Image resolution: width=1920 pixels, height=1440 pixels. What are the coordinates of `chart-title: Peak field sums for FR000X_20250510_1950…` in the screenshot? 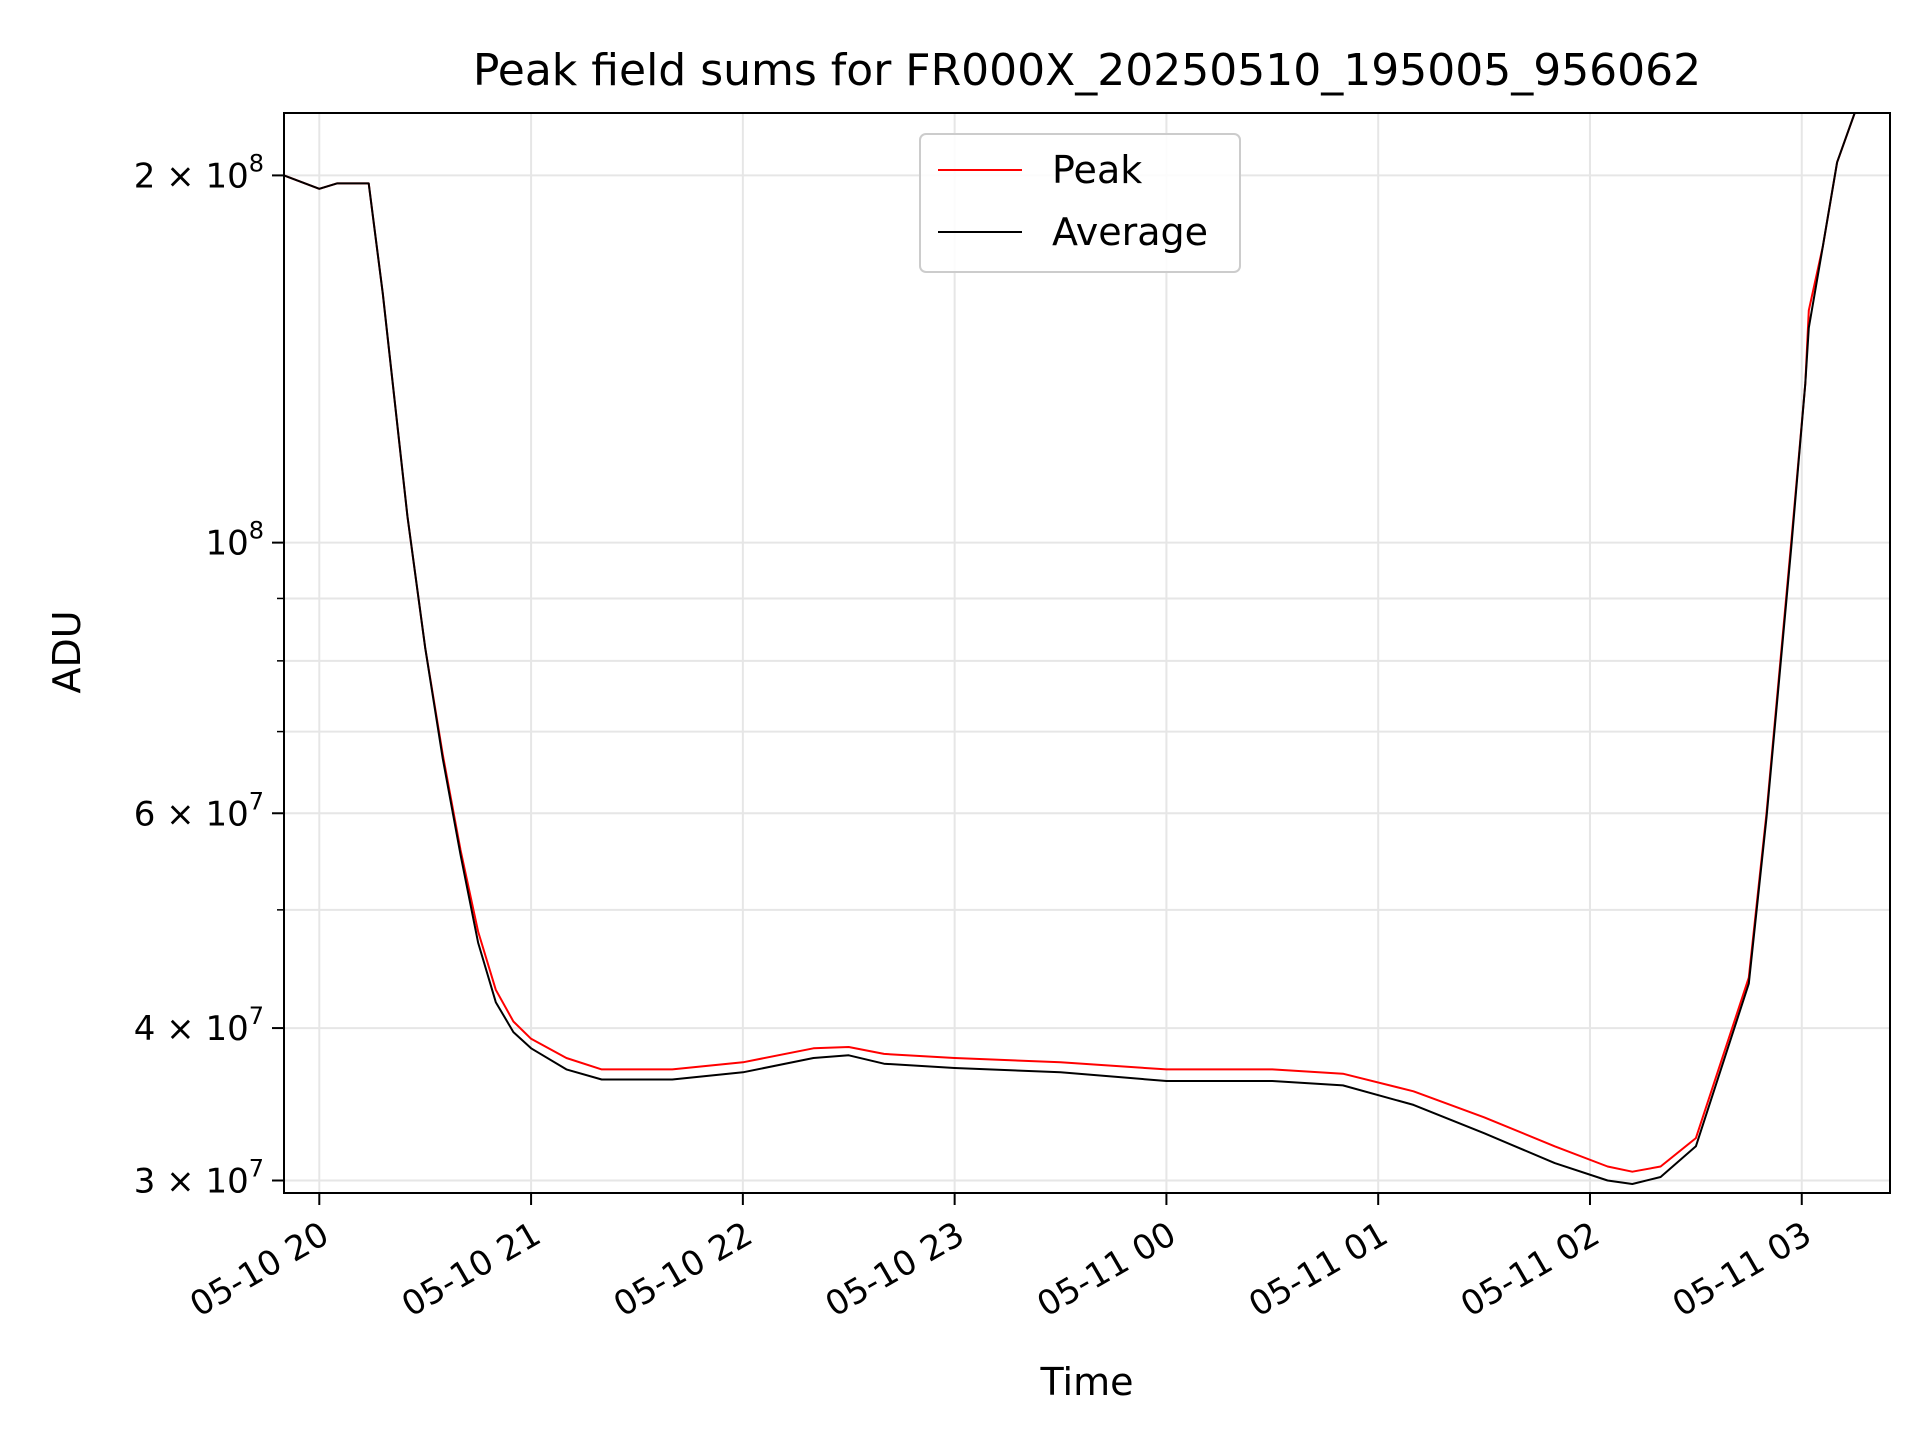 It's located at (1087, 70).